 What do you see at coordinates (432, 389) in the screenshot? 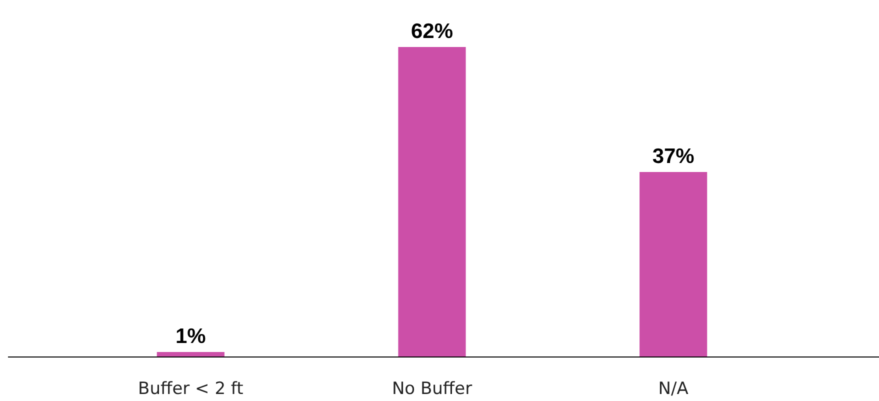
I see `x-tick-label: No Buffer` at bounding box center [432, 389].